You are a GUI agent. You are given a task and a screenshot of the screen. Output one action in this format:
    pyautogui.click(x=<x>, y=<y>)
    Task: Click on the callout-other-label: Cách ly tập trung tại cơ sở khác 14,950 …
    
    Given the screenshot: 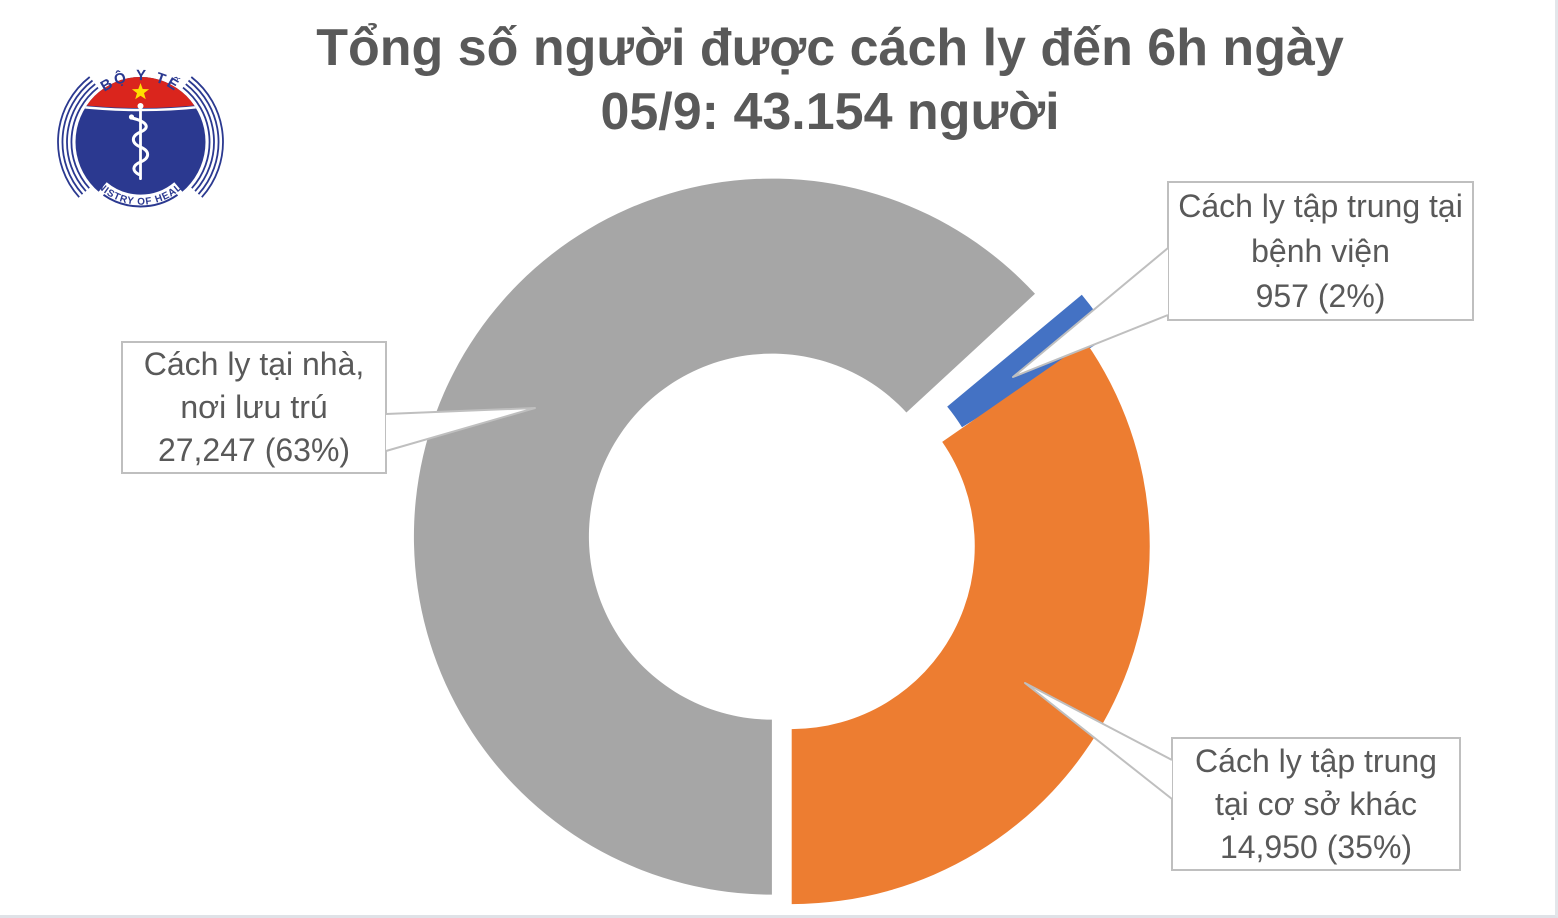 What is the action you would take?
    pyautogui.click(x=1316, y=804)
    